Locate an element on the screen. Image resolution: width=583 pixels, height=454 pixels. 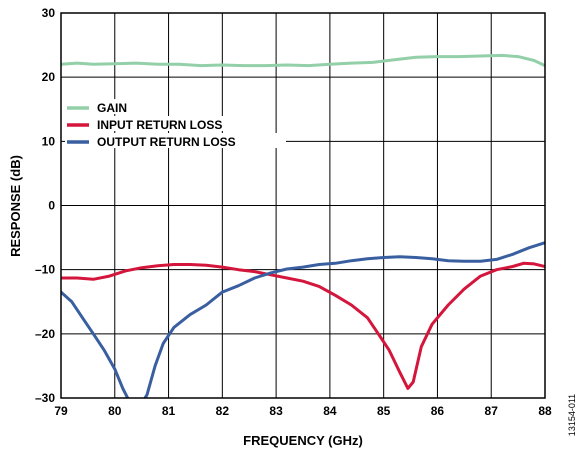
y-tick-label: 20 is located at coordinates (49, 77).